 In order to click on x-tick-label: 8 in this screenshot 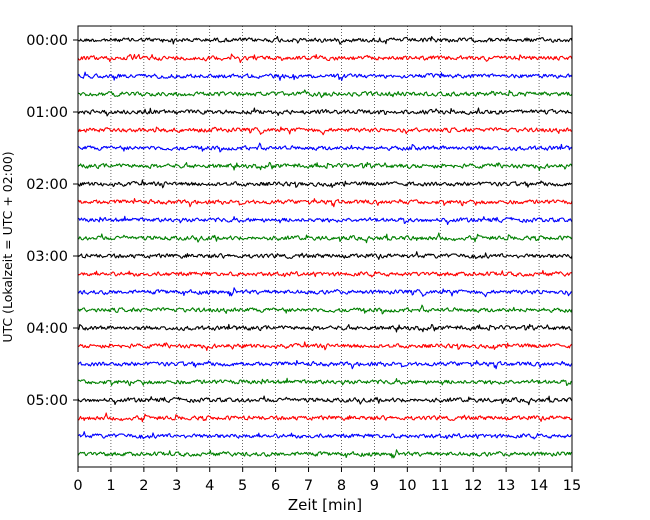, I will do `click(341, 486)`.